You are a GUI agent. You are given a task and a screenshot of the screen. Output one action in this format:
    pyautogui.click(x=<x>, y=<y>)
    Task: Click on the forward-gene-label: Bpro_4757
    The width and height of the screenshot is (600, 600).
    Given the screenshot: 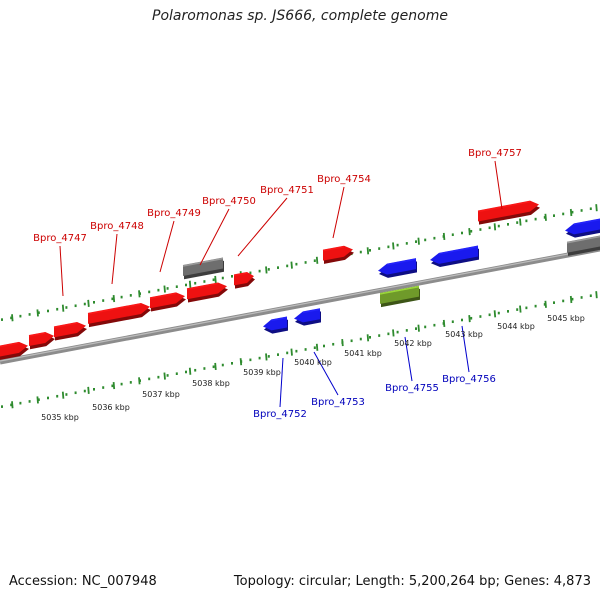 What is the action you would take?
    pyautogui.click(x=495, y=153)
    